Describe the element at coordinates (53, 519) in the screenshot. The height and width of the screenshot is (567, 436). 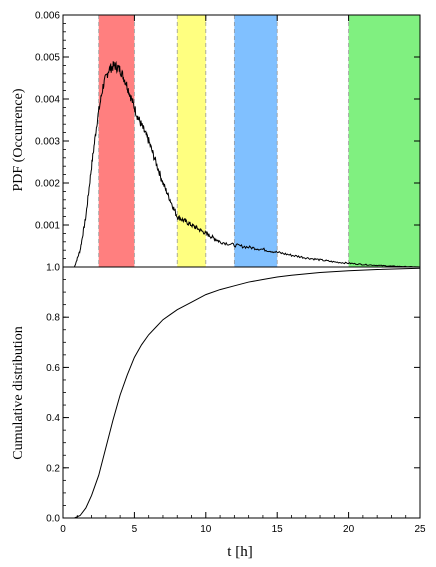
I see `bottom-ytick-label-0: 0.0` at that location.